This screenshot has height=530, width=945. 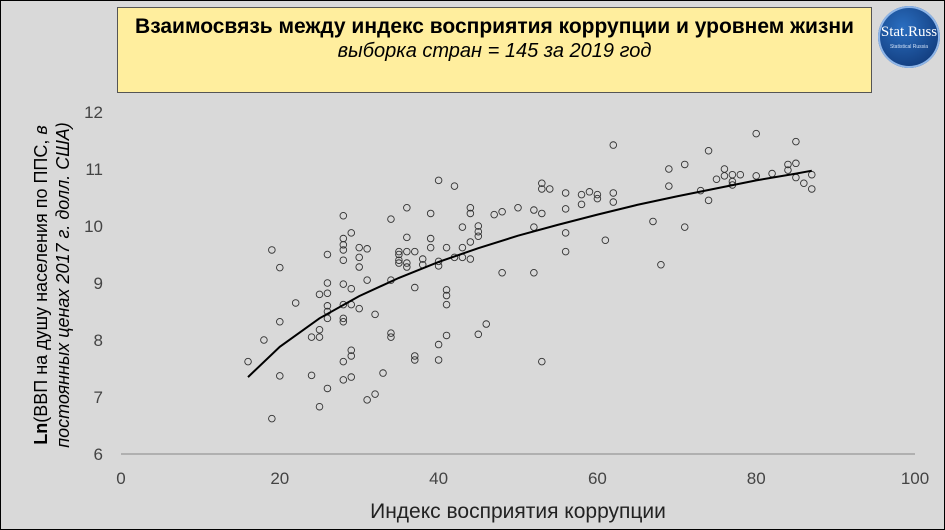 I want to click on y-tick-label: 9, so click(x=98, y=283).